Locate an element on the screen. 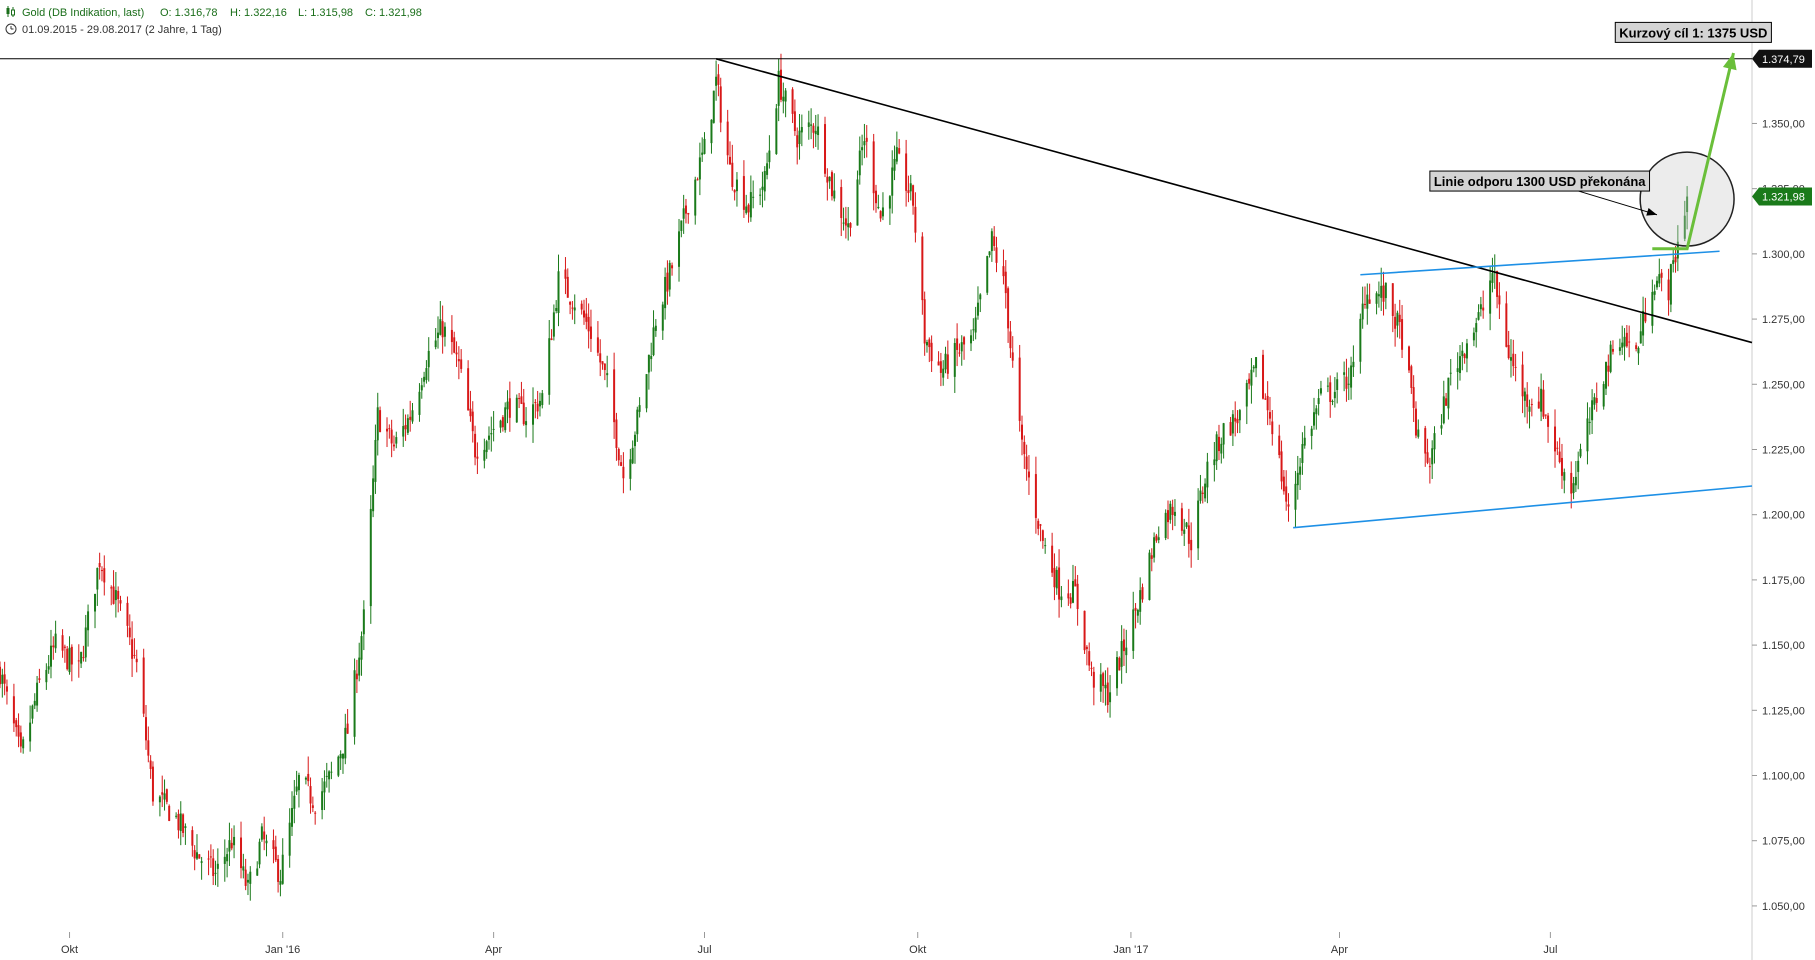 Image resolution: width=1815 pixels, height=960 pixels. y-tick-label: 1.125,00 is located at coordinates (1783, 711).